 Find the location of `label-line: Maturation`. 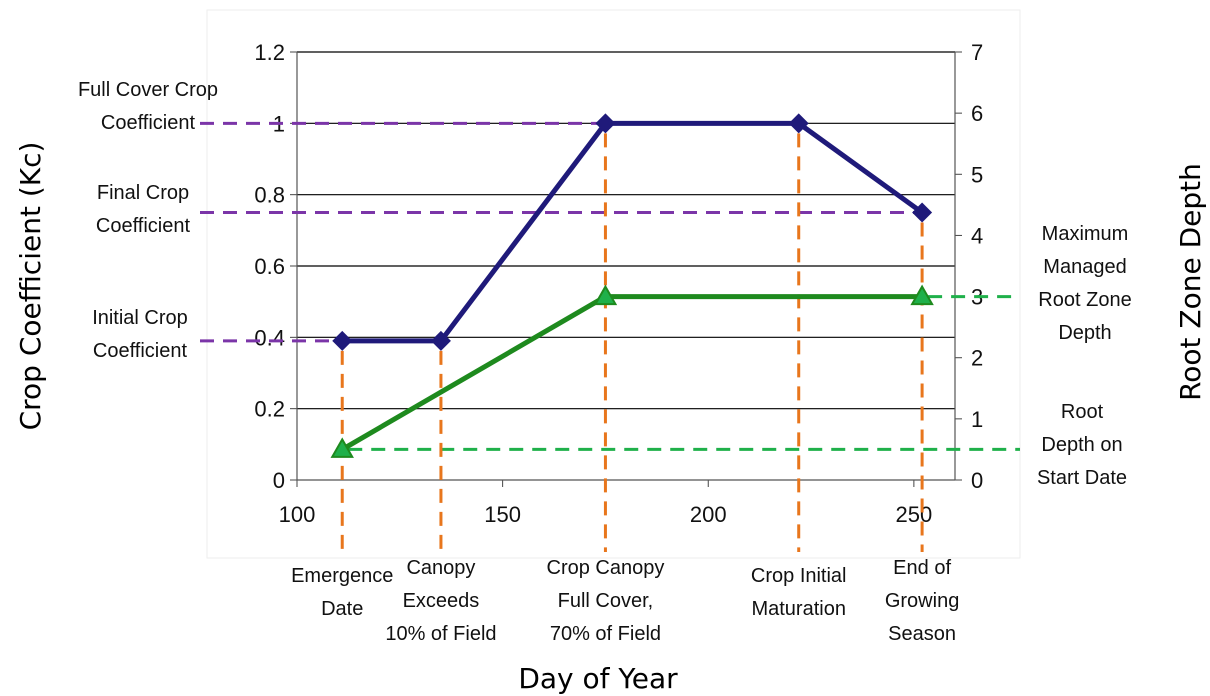

label-line: Maturation is located at coordinates (798, 609).